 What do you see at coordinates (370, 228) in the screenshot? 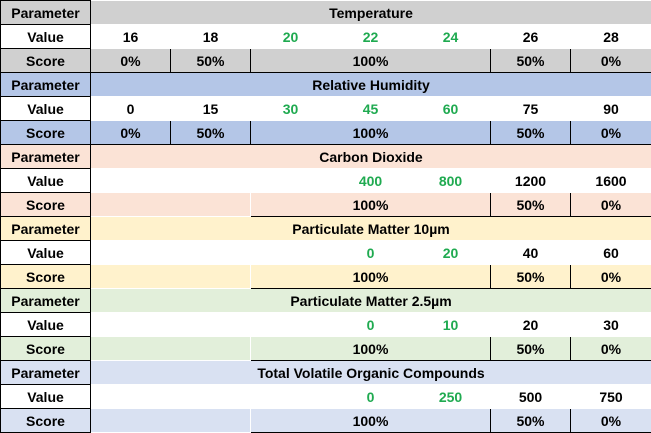
I see `section-title-particulate-matter-10-m: Particulate Matter 10µm` at bounding box center [370, 228].